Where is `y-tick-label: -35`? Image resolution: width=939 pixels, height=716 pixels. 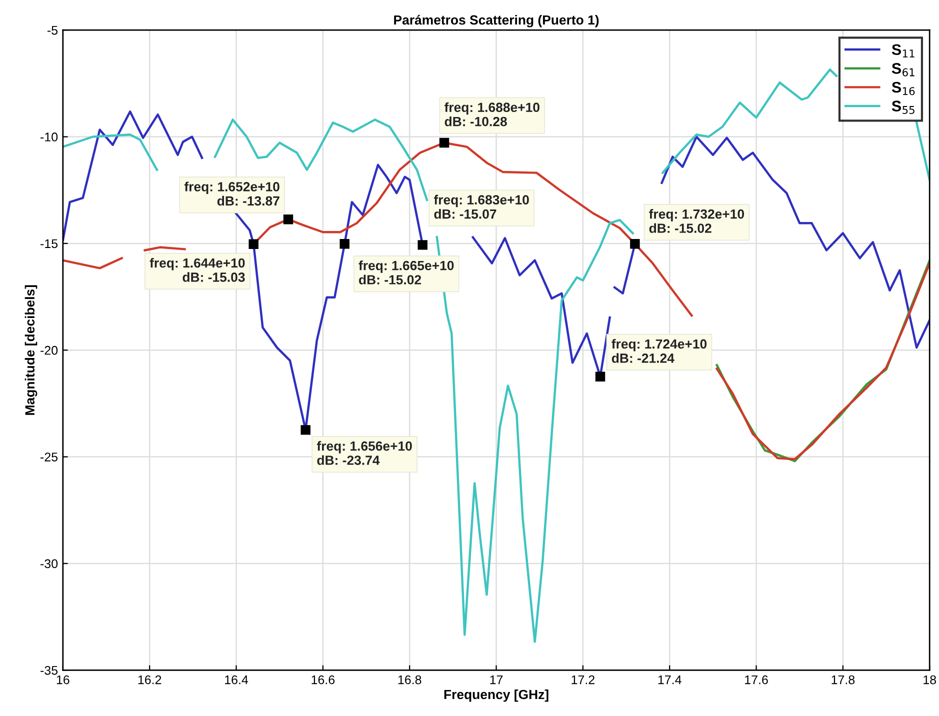 y-tick-label: -35 is located at coordinates (49, 670).